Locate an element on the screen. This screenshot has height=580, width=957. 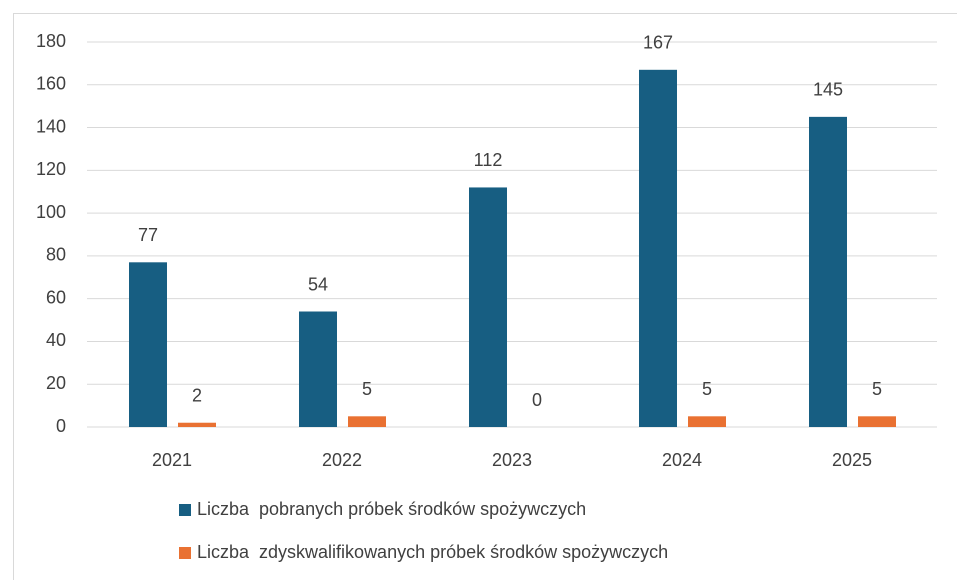
y-tick-label: 40 is located at coordinates (56, 340).